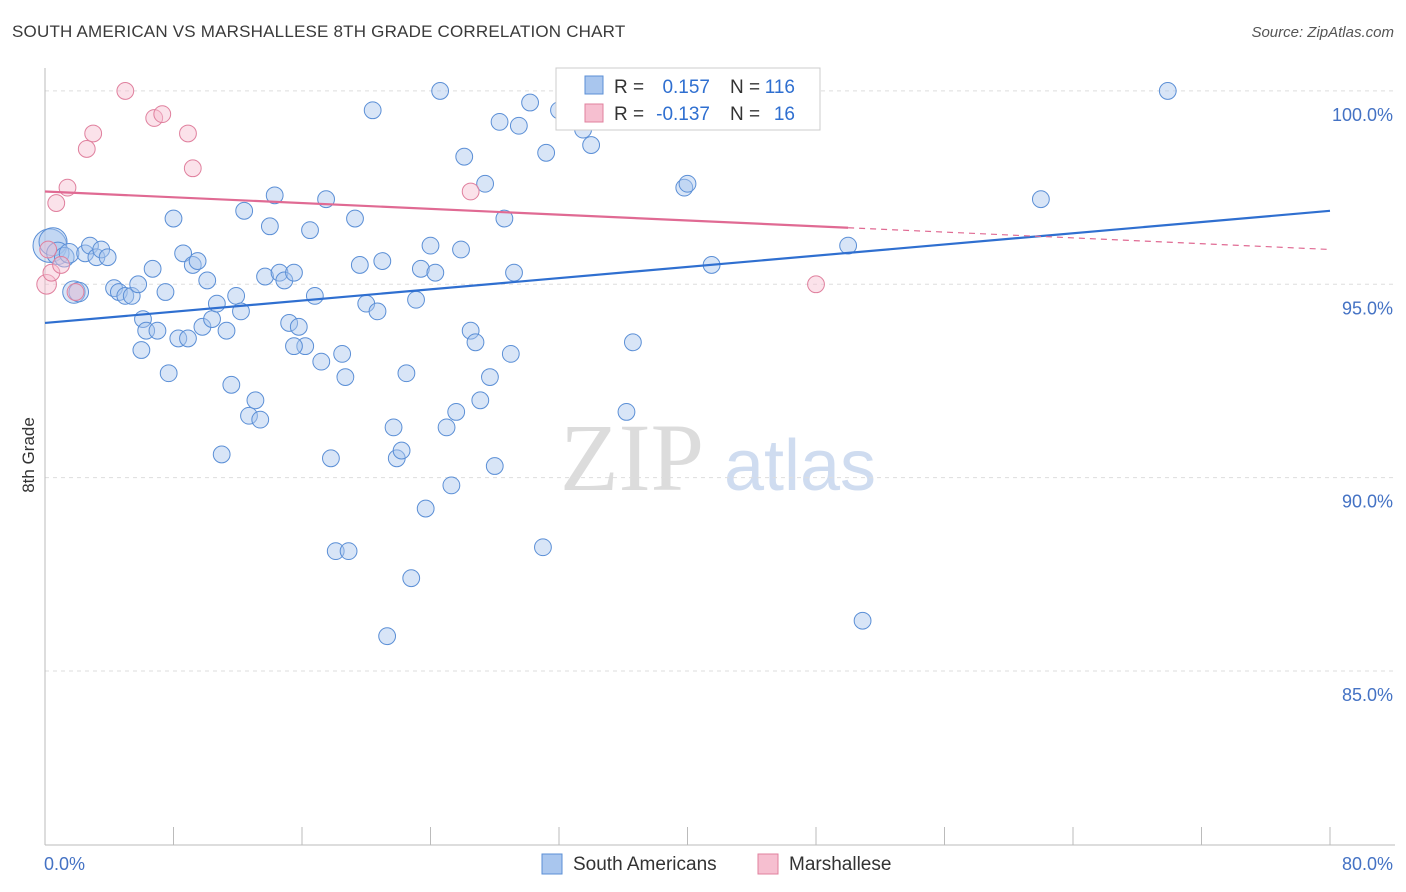 This screenshot has width=1406, height=892. What do you see at coordinates (629, 87) in the screenshot?
I see `stats-r-label-1: R =` at bounding box center [629, 87].